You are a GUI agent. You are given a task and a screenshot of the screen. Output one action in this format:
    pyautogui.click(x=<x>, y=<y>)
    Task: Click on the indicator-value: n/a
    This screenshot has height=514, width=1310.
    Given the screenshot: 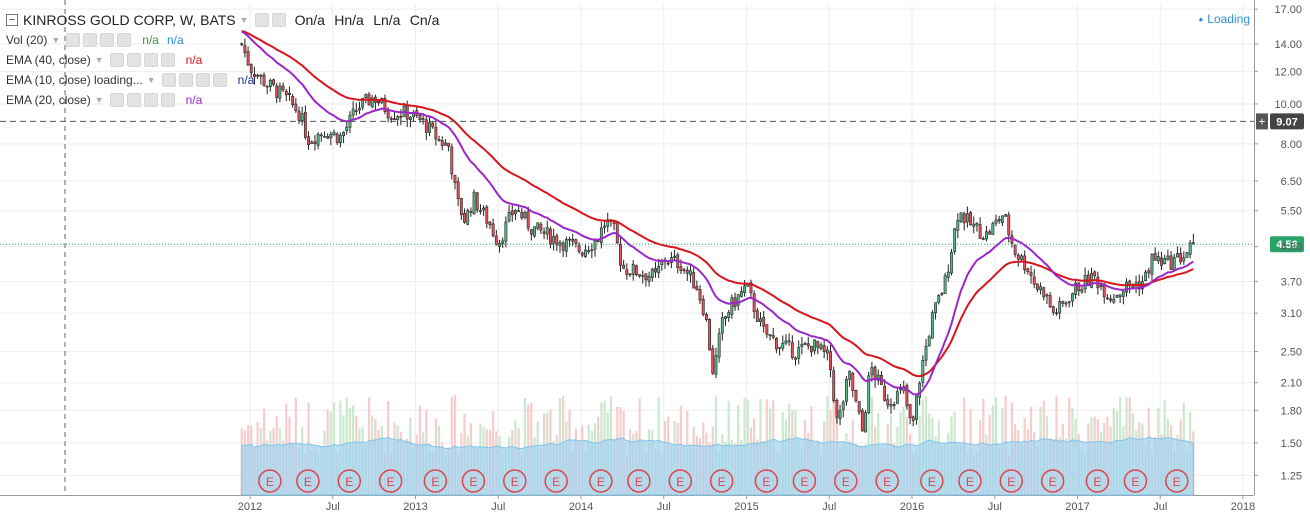 What is the action you would take?
    pyautogui.click(x=175, y=40)
    